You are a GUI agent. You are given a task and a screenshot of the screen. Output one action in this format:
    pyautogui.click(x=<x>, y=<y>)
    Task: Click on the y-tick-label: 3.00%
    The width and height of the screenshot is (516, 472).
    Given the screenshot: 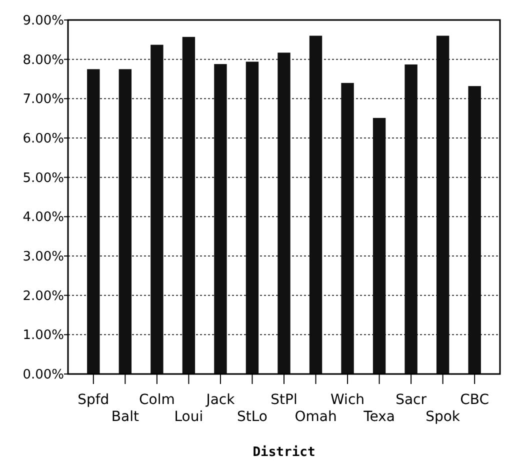 What is the action you would take?
    pyautogui.click(x=43, y=257)
    